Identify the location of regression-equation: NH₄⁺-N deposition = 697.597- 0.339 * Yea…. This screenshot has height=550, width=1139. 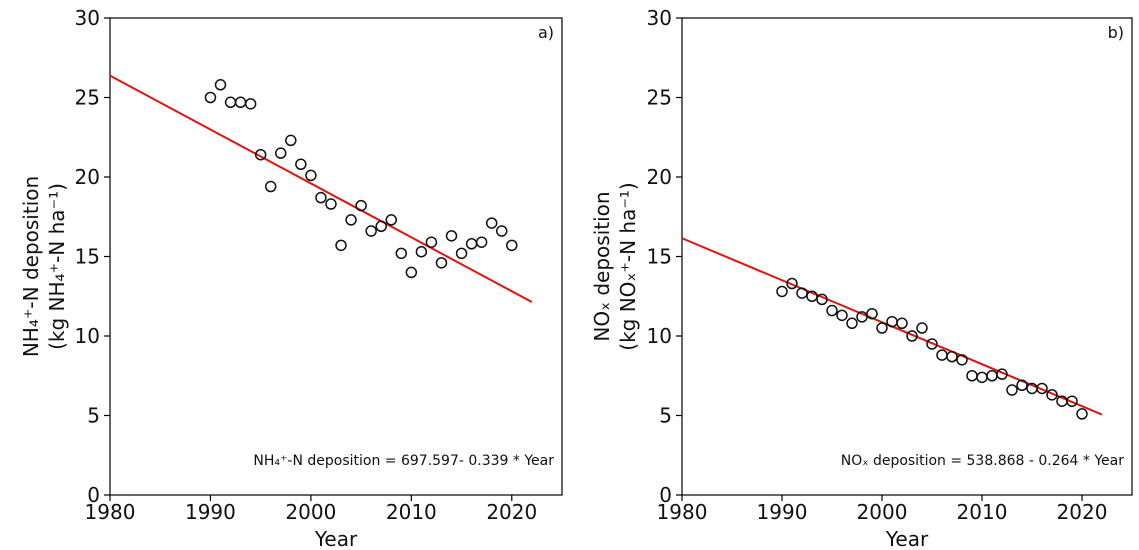
(403, 461).